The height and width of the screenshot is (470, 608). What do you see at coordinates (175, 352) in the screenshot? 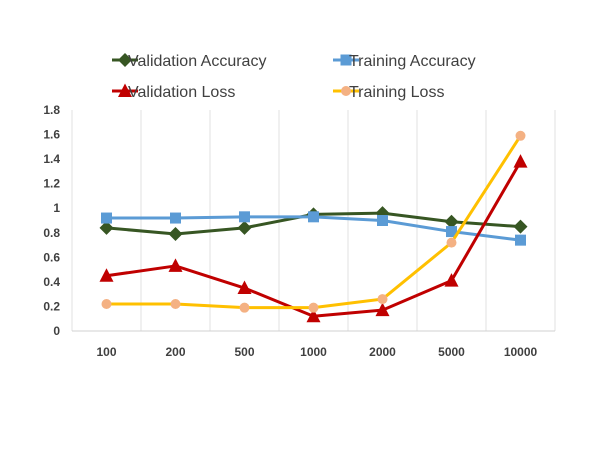
I see `x-tick-label: 200` at bounding box center [175, 352].